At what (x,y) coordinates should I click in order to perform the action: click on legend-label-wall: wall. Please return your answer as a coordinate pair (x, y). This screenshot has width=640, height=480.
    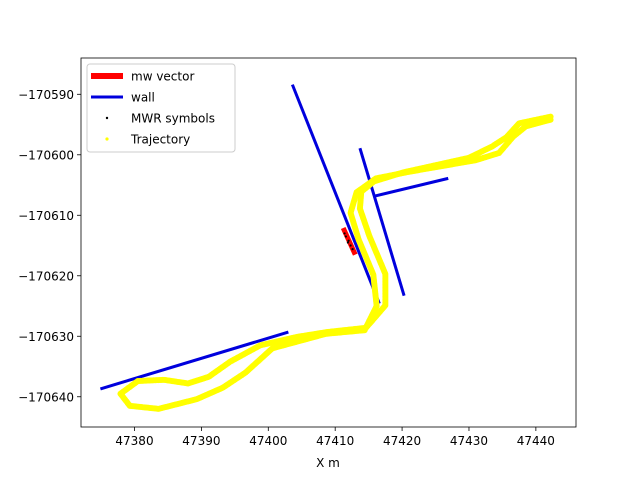
    Looking at the image, I should click on (143, 98).